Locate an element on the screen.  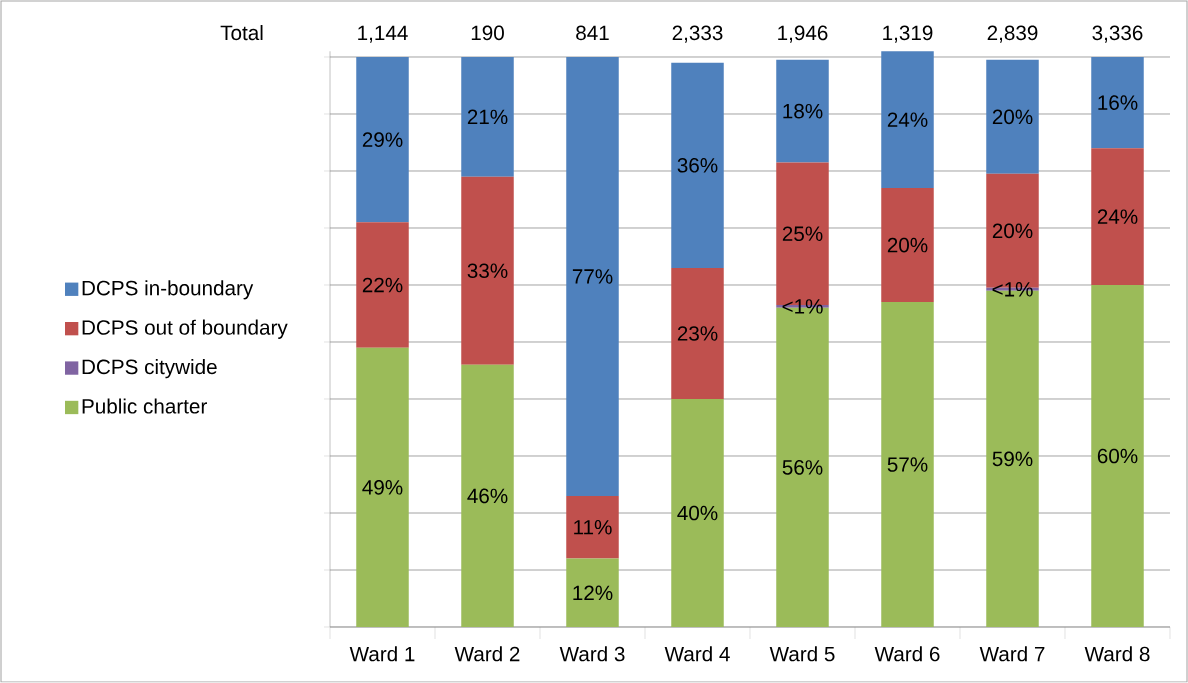
x-tick-label: Ward 6 is located at coordinates (907, 654).